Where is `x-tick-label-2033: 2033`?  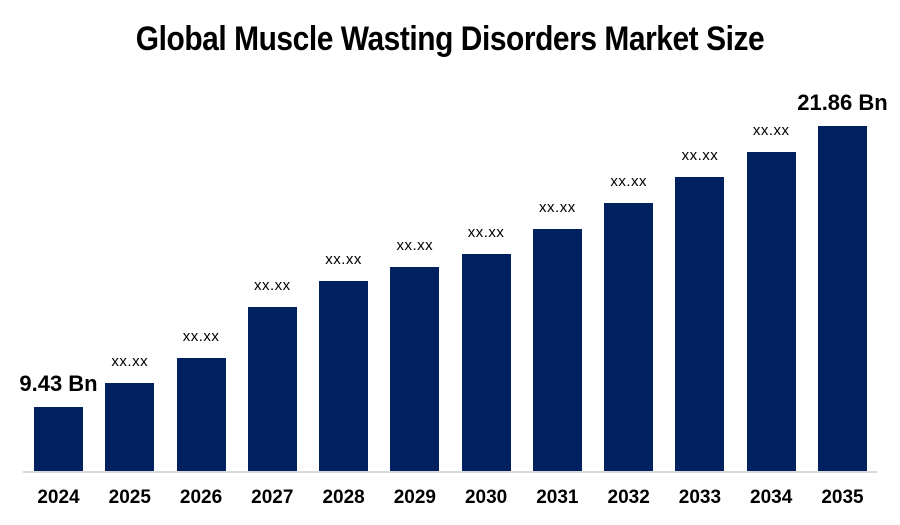
x-tick-label-2033: 2033 is located at coordinates (700, 497).